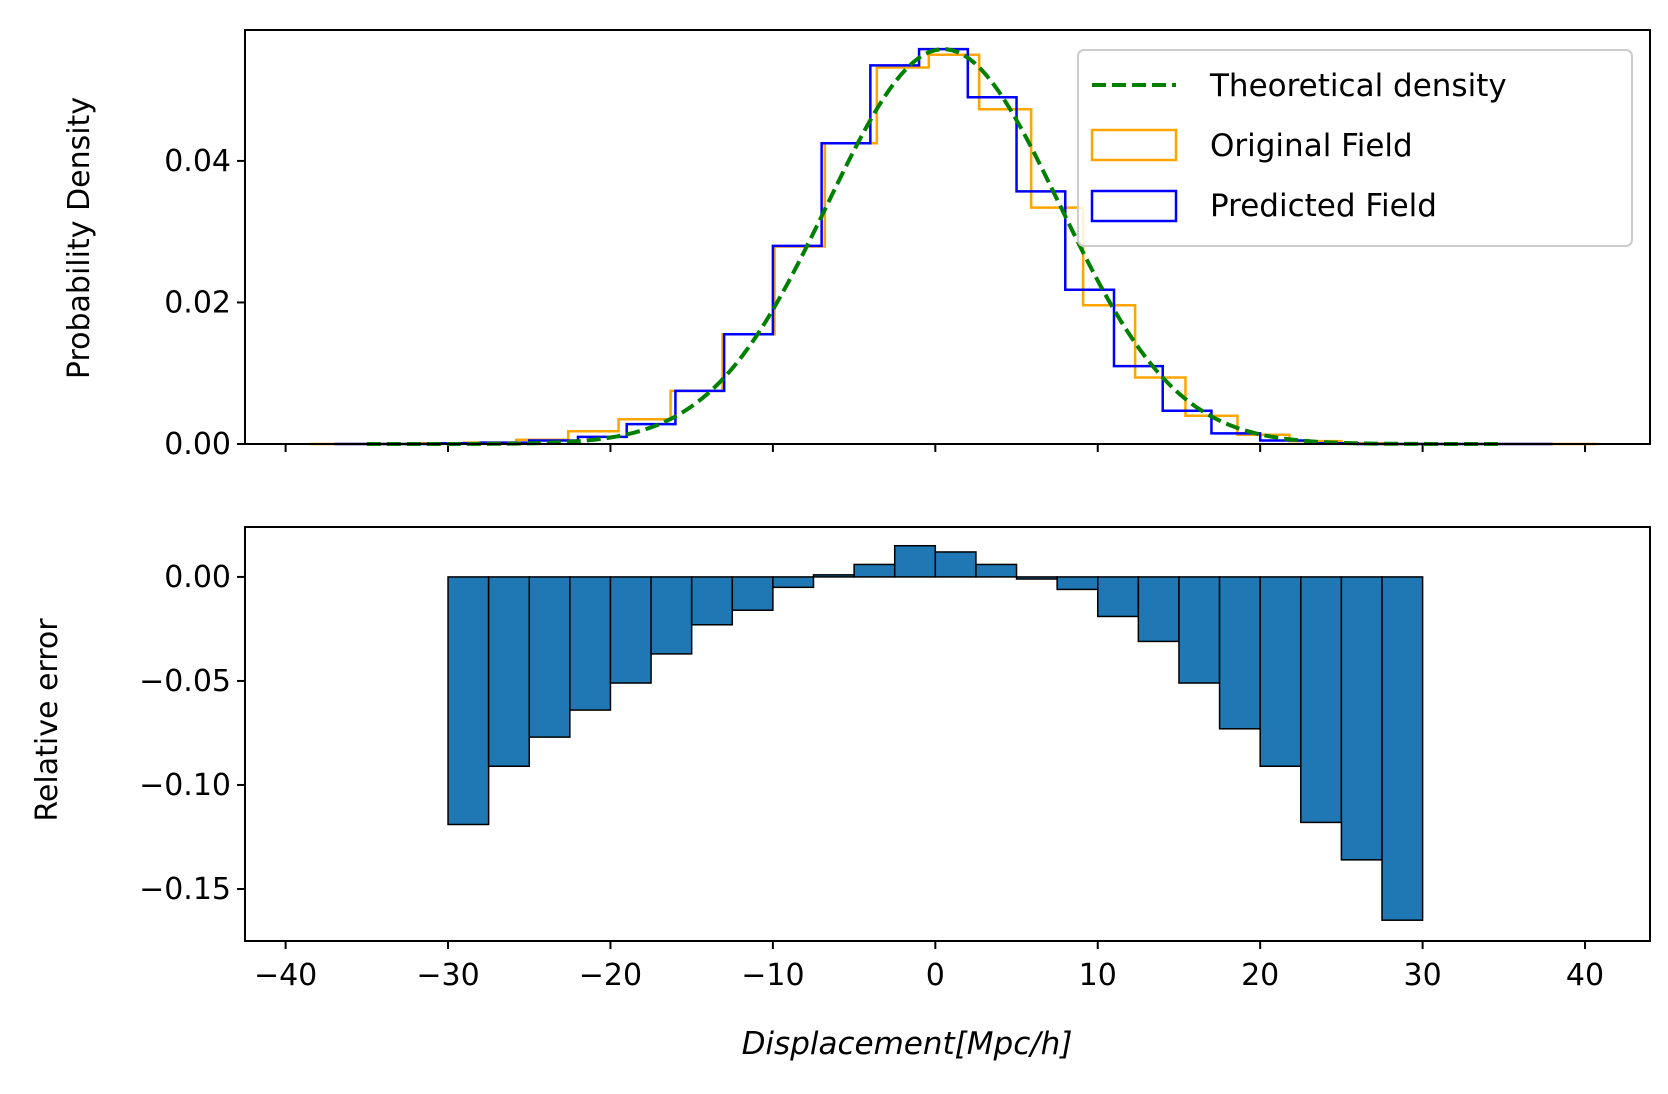  What do you see at coordinates (79, 238) in the screenshot?
I see `top-ylabel: Probability Density` at bounding box center [79, 238].